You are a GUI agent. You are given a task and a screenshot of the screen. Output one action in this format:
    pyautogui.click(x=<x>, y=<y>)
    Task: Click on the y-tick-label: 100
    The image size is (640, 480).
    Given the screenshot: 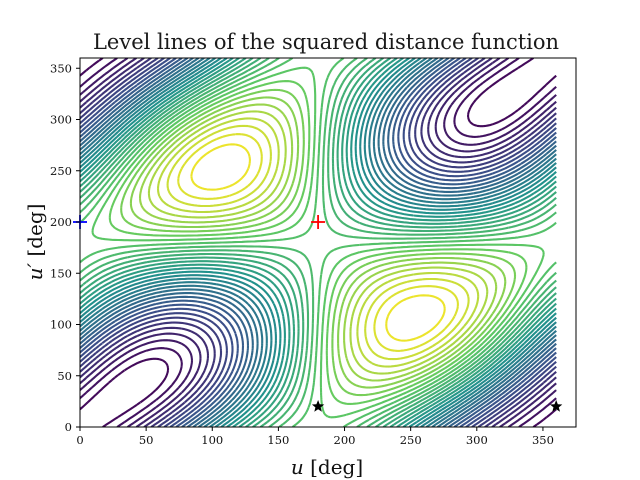 What is the action you would take?
    pyautogui.click(x=61, y=325)
    